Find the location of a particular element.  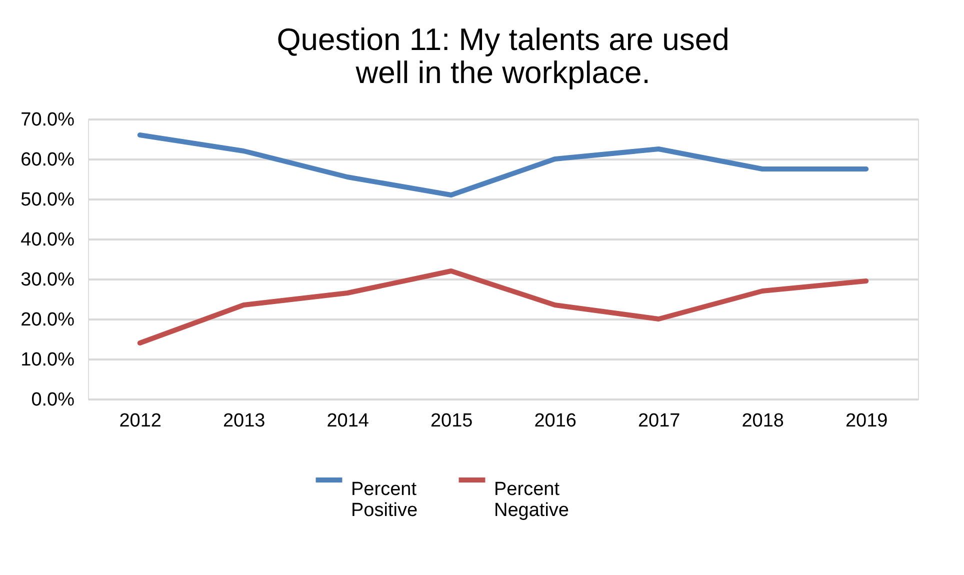

x-tick-label: 2012 is located at coordinates (140, 421).